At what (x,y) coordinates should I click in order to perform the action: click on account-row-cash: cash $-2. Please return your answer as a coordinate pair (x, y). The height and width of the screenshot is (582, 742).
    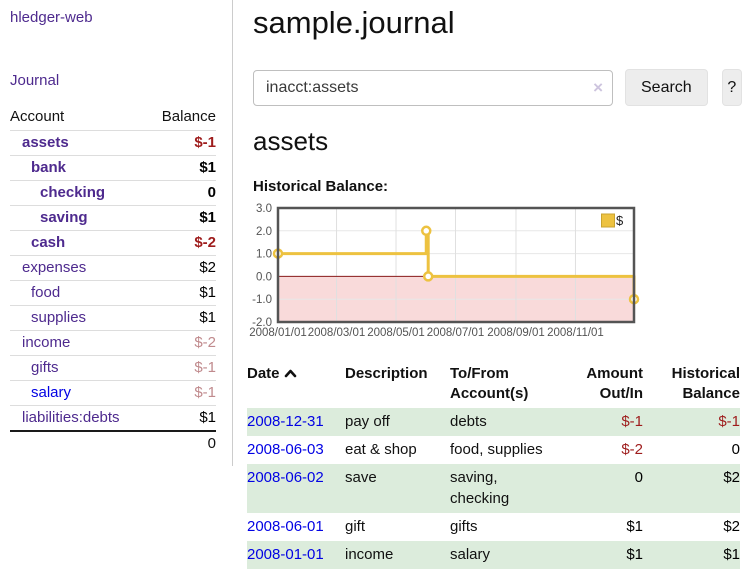
    Looking at the image, I should click on (113, 243).